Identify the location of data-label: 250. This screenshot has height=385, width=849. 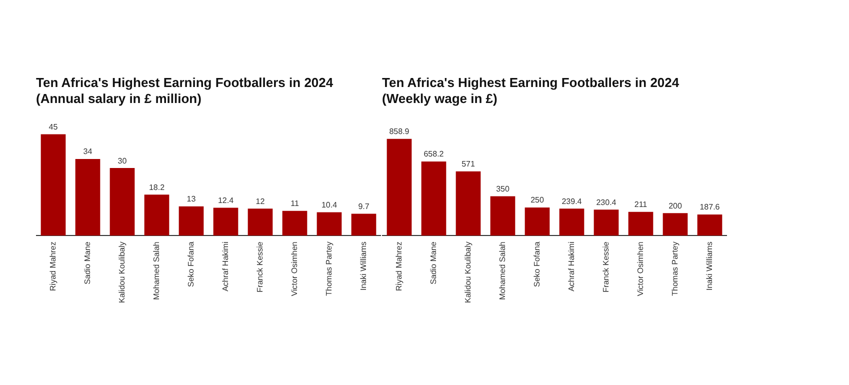
(537, 200).